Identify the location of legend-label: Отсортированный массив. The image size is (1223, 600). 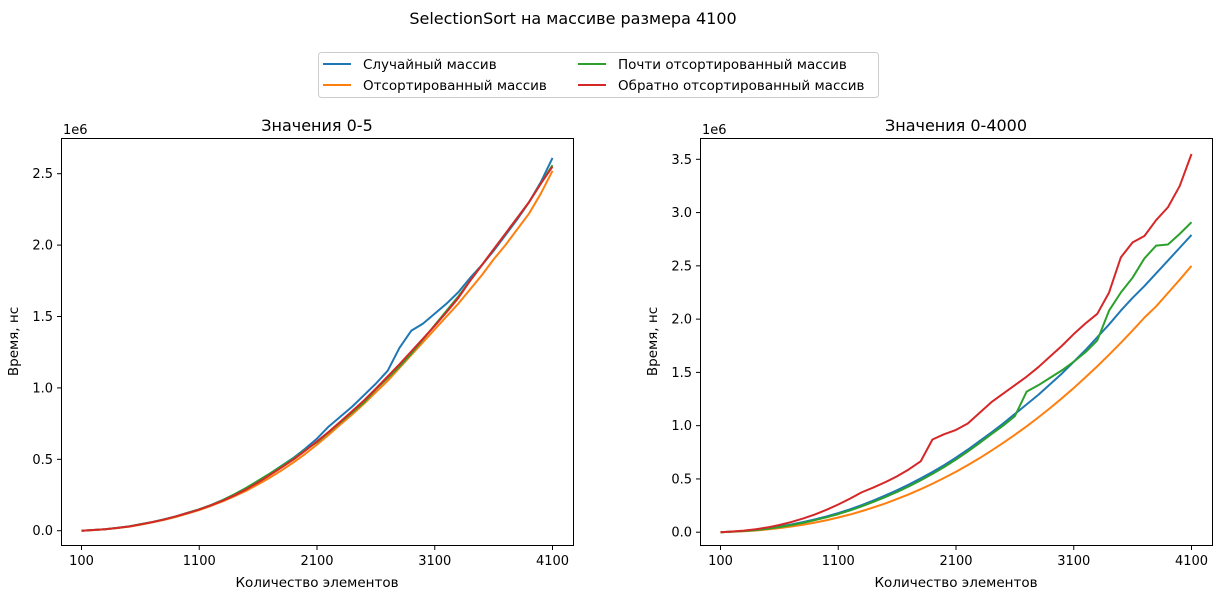
(455, 86).